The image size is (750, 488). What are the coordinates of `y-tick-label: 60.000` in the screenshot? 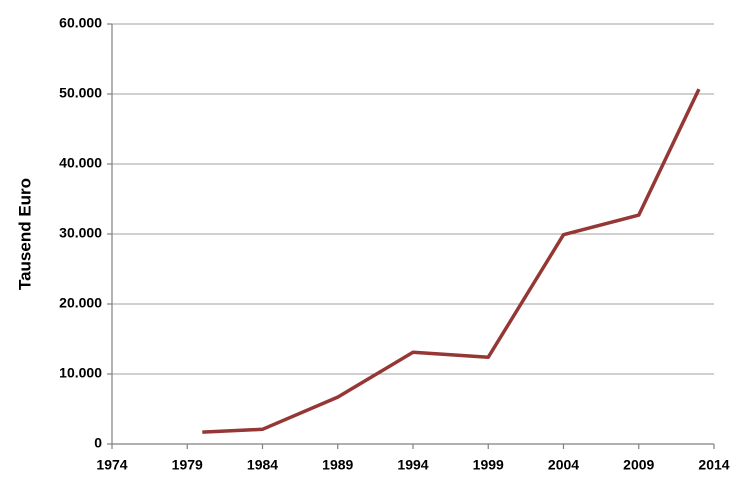 It's located at (80, 23).